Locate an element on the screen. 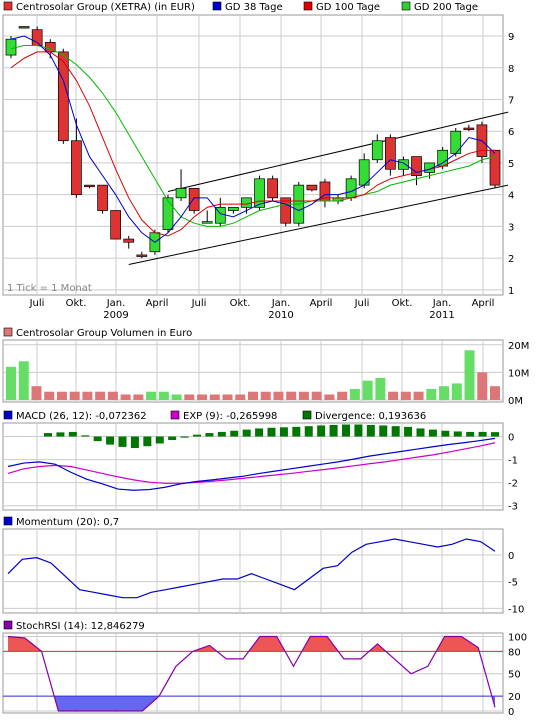 The image size is (545, 722). ytick-price-5: 6 is located at coordinates (511, 132).